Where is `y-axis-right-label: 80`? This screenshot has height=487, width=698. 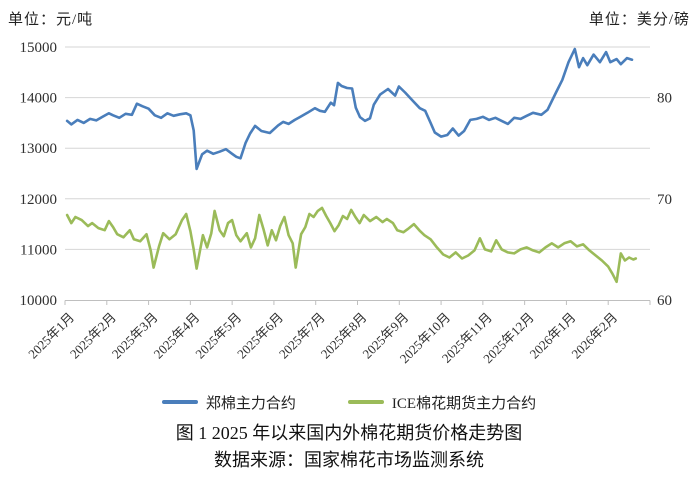
y-axis-right-label: 80 is located at coordinates (664, 99).